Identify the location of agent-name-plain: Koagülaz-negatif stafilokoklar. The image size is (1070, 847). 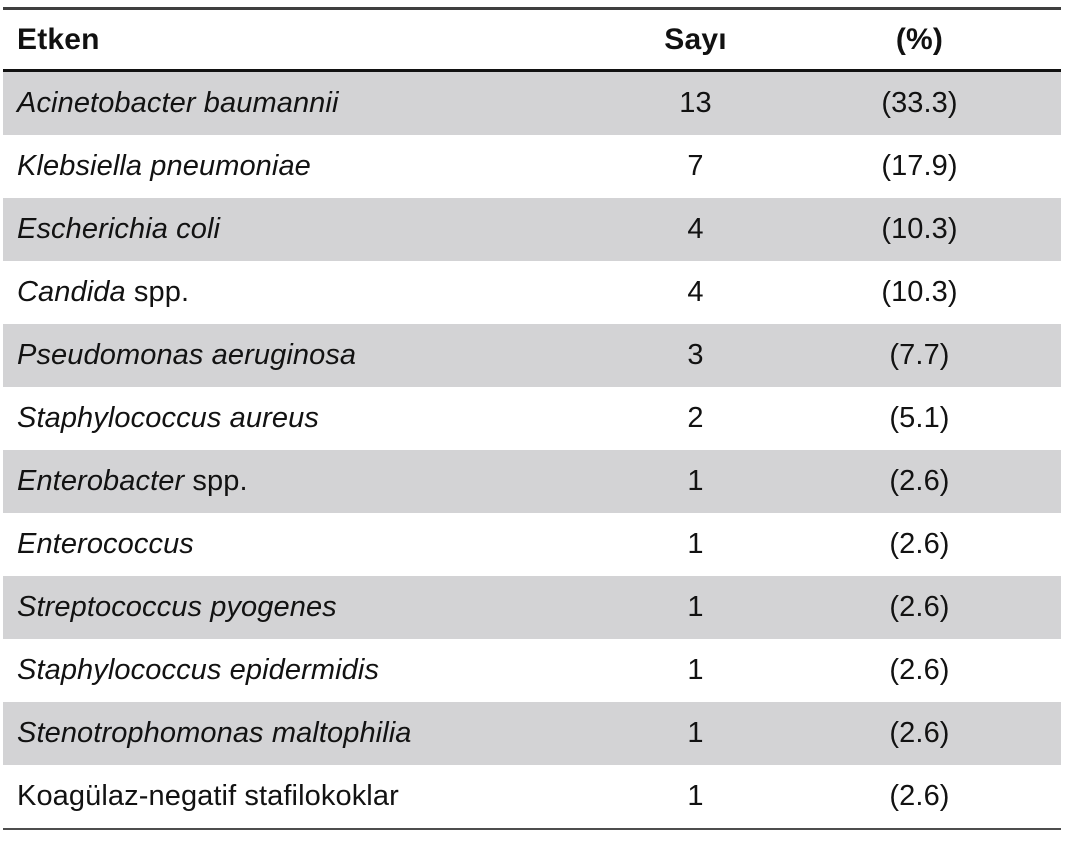
(208, 796).